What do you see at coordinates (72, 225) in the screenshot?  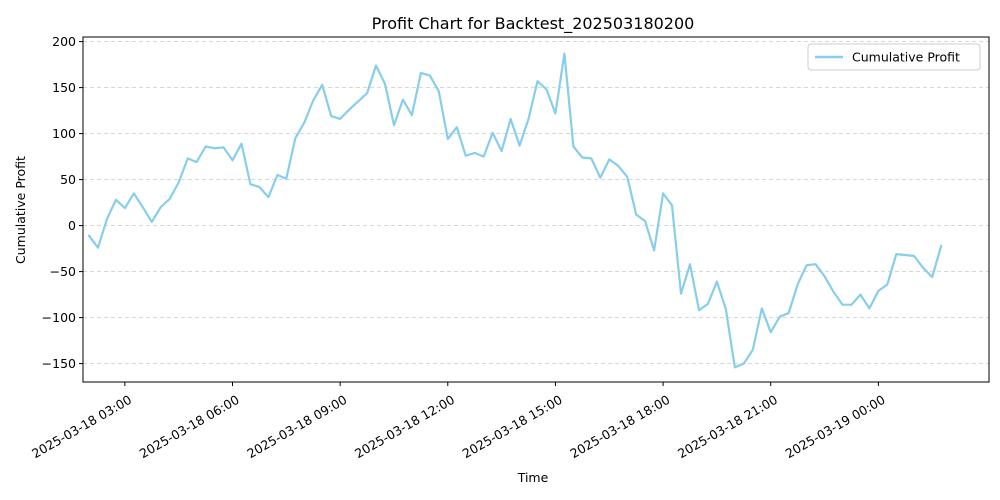 I see `y-tick-label: 0` at bounding box center [72, 225].